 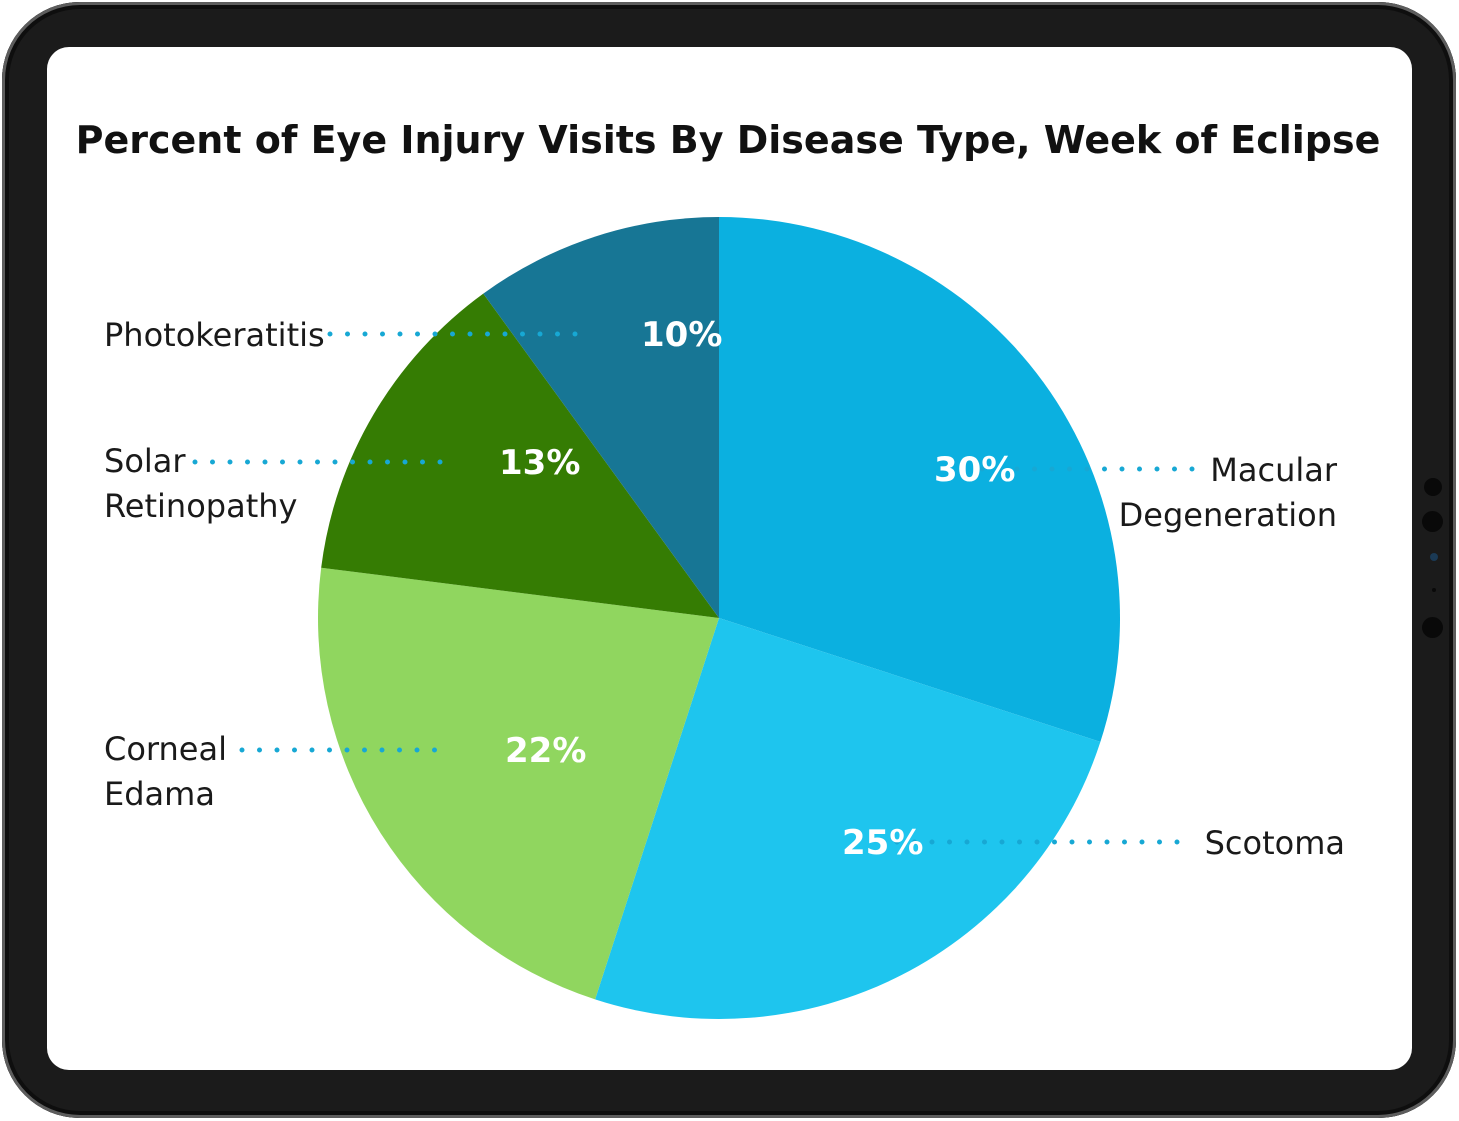 I want to click on slice-category-label: Corneal Edama, so click(x=165, y=771).